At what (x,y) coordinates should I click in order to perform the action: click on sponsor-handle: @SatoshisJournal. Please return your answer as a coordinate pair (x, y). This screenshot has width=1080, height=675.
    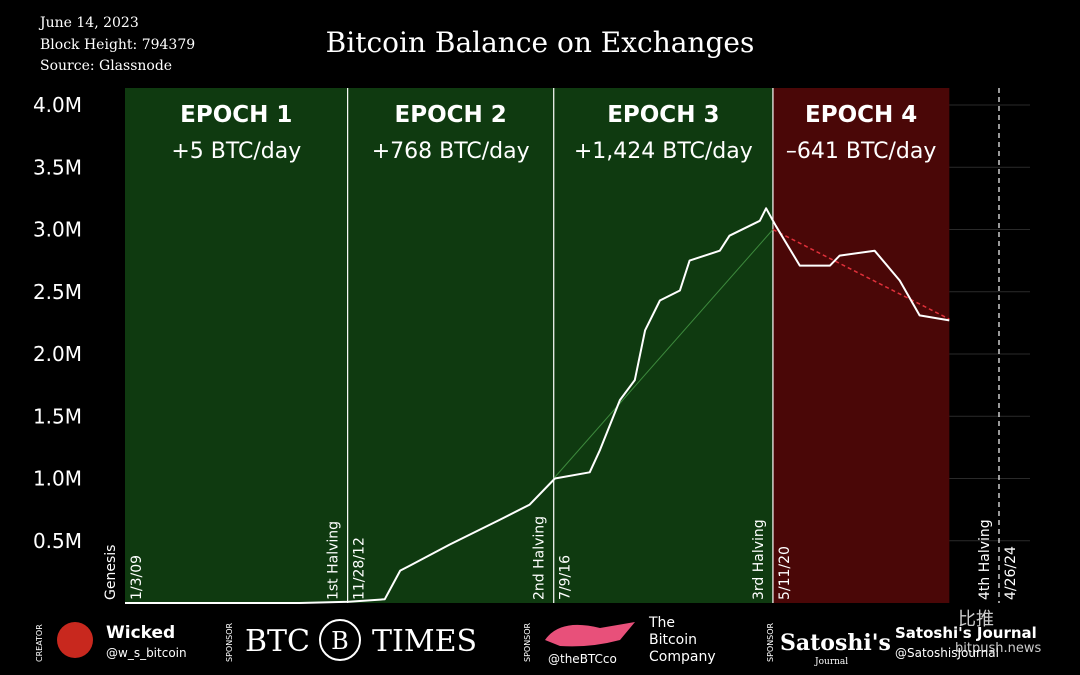
    Looking at the image, I should click on (947, 653).